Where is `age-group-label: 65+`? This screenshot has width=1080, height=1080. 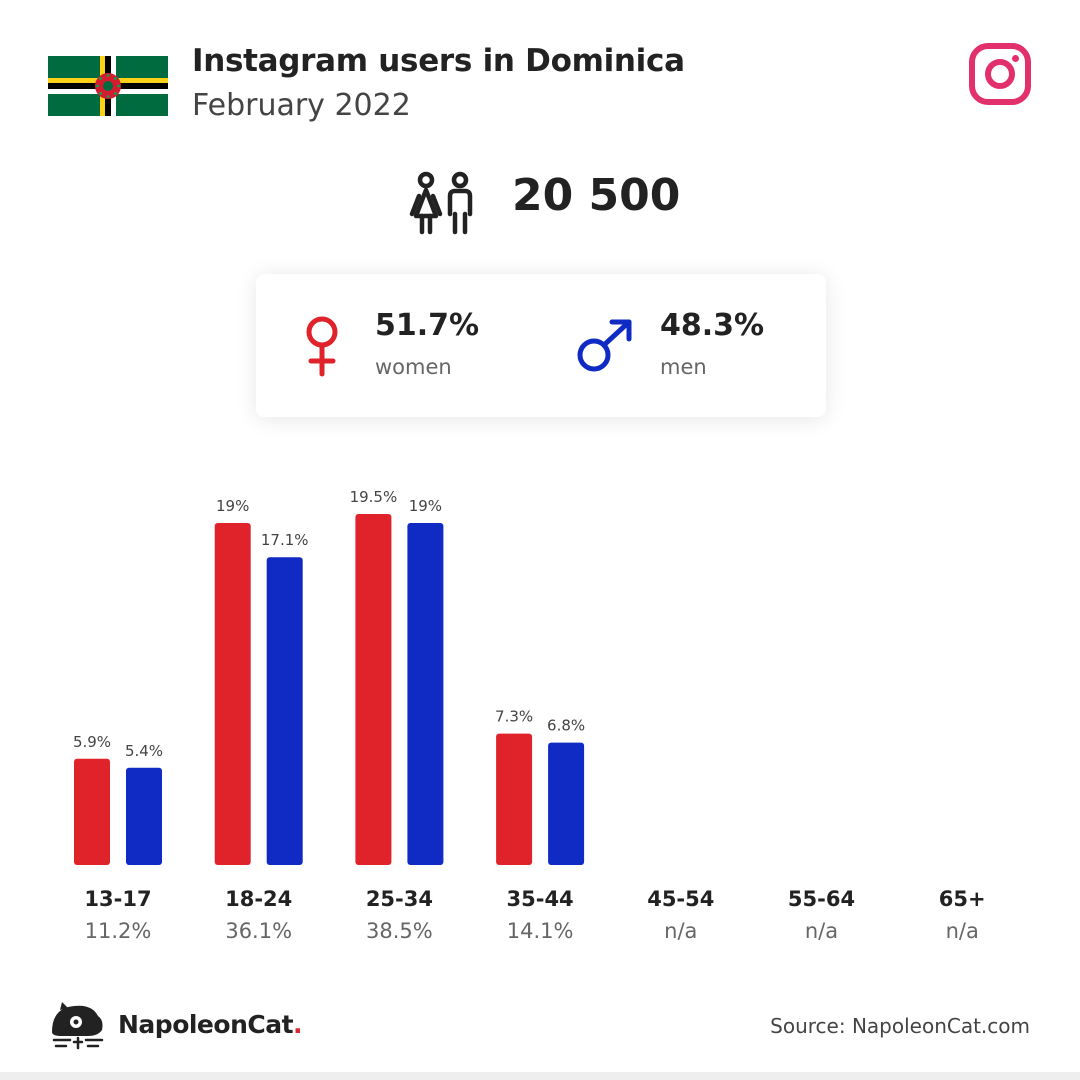 age-group-label: 65+ is located at coordinates (962, 899).